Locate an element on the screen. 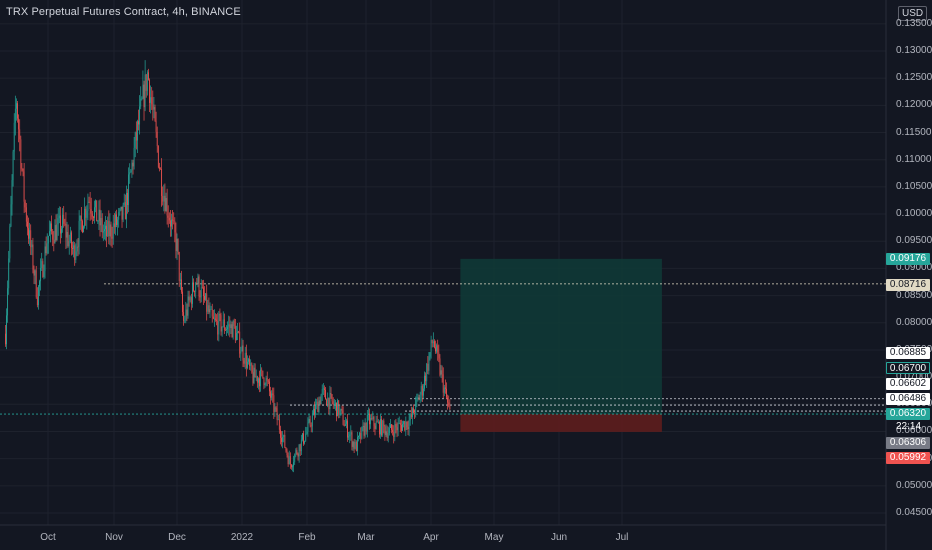 This screenshot has width=932, height=550. y-tick-label: 0.12500 is located at coordinates (914, 77).